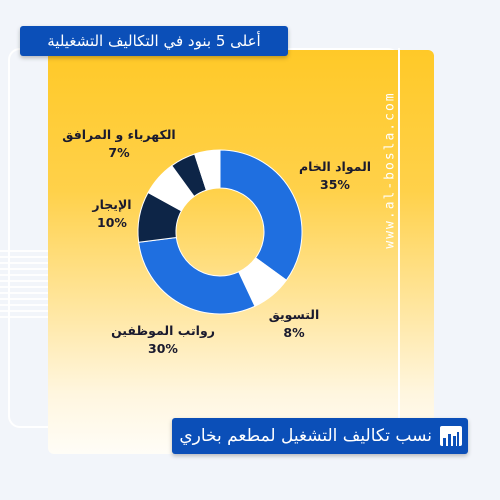 This screenshot has height=500, width=500. What do you see at coordinates (294, 332) in the screenshot?
I see `slice-value: 8%` at bounding box center [294, 332].